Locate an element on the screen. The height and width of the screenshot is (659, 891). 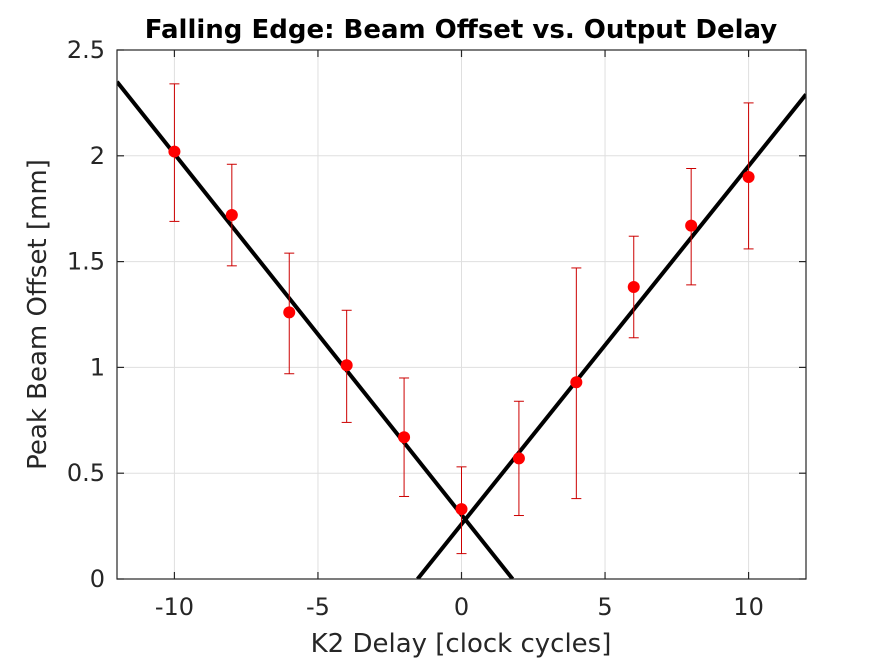
y-tick-label: 0 is located at coordinates (97, 579).